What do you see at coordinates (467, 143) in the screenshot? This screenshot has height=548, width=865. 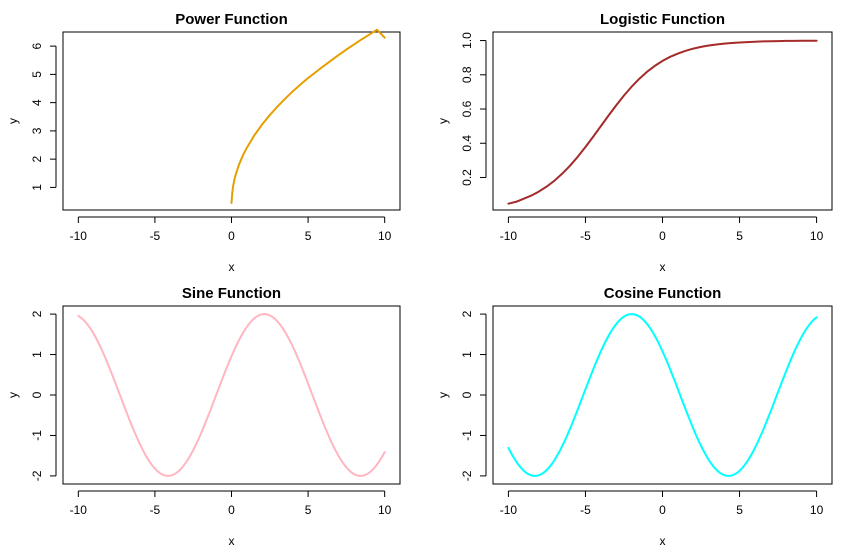 I see `y-tick-label: 0.4` at bounding box center [467, 143].